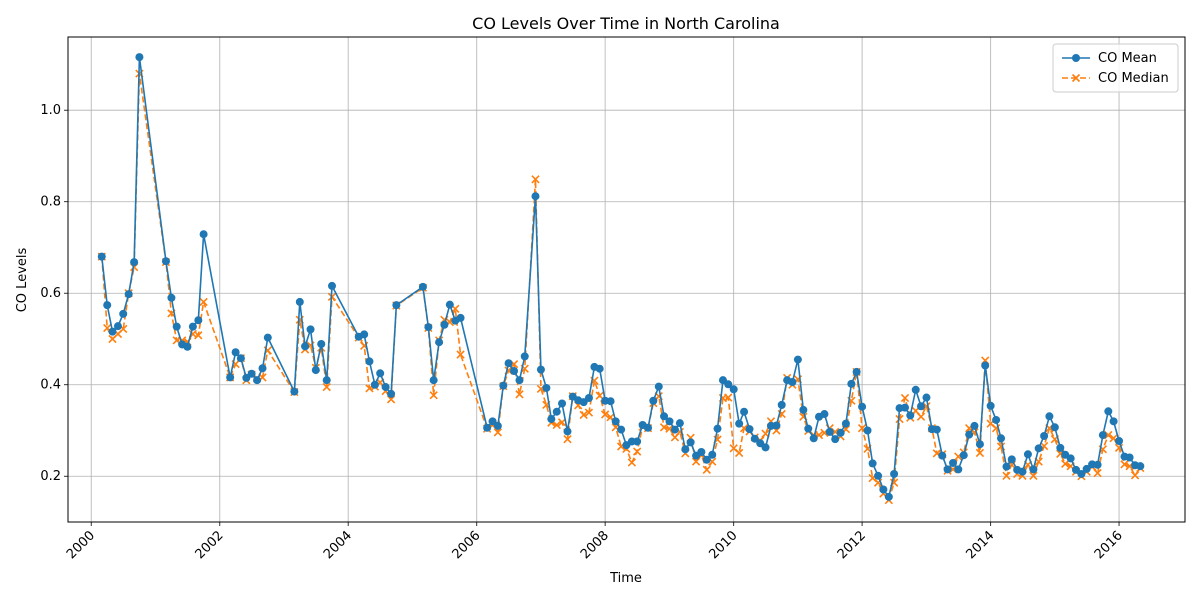 The image size is (1200, 600). I want to click on y-tick-label: 0.8, so click(50, 202).